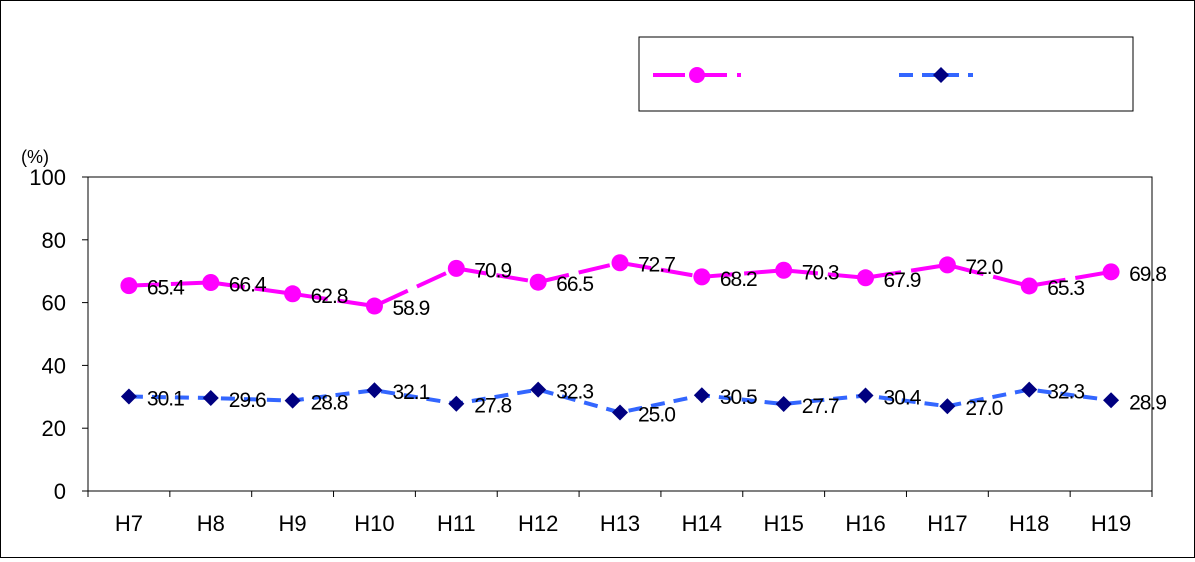  What do you see at coordinates (903, 398) in the screenshot?
I see `series-2-data-label: 30.4` at bounding box center [903, 398].